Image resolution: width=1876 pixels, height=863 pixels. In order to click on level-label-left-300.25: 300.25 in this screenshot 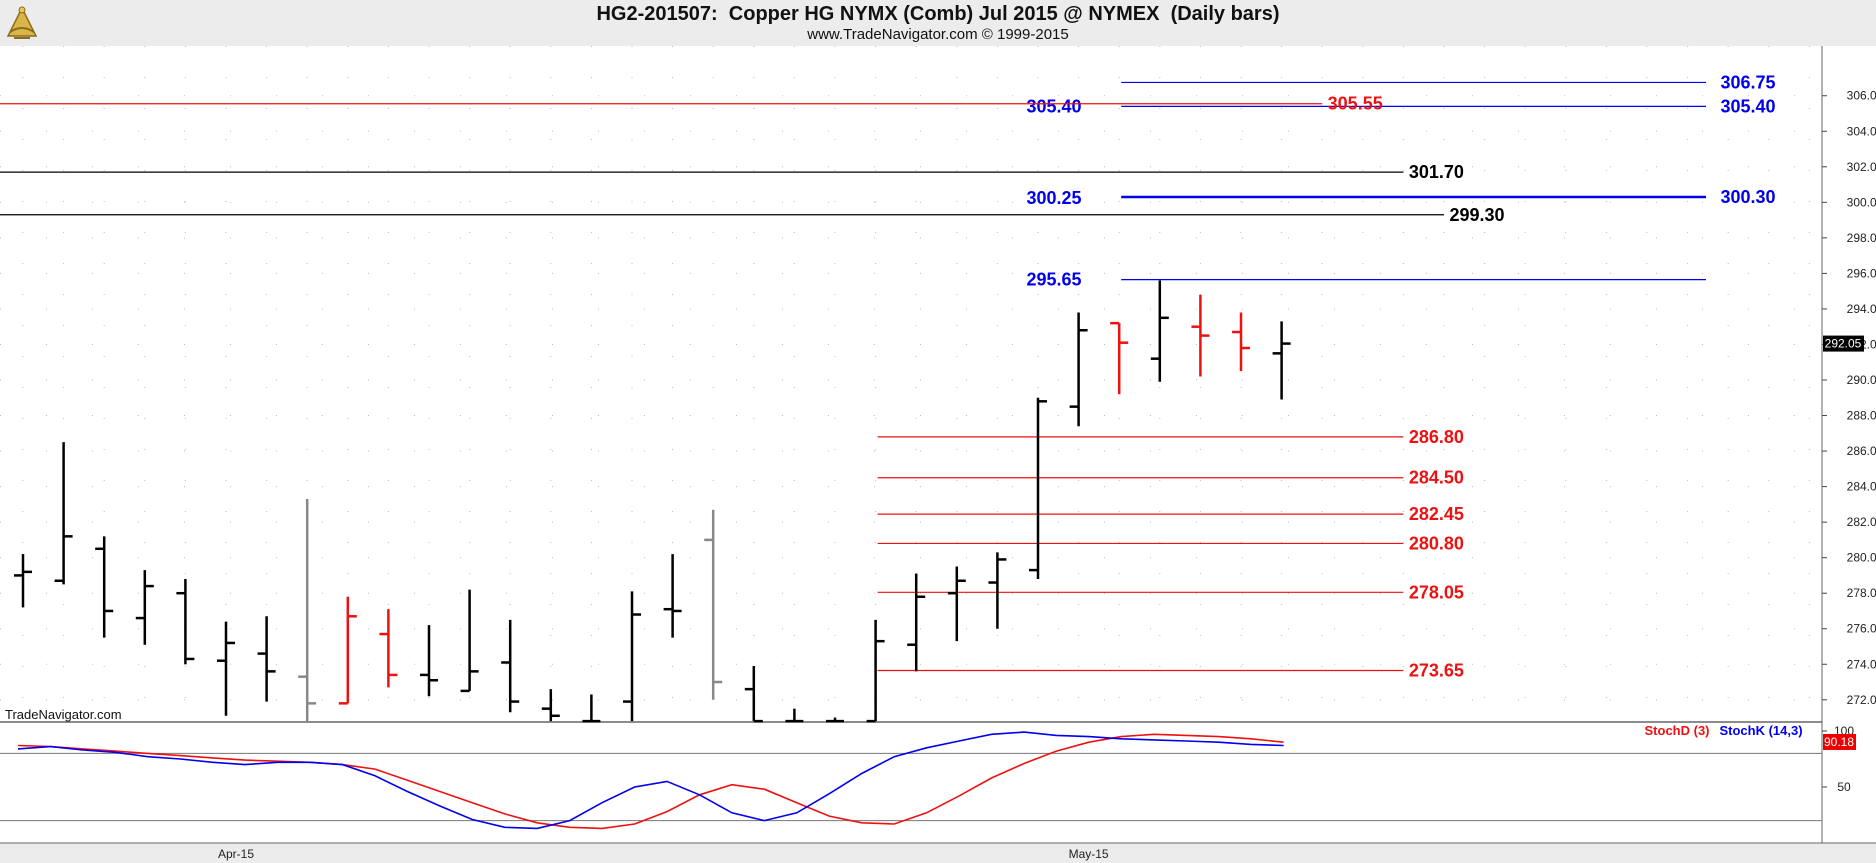, I will do `click(1053, 198)`.